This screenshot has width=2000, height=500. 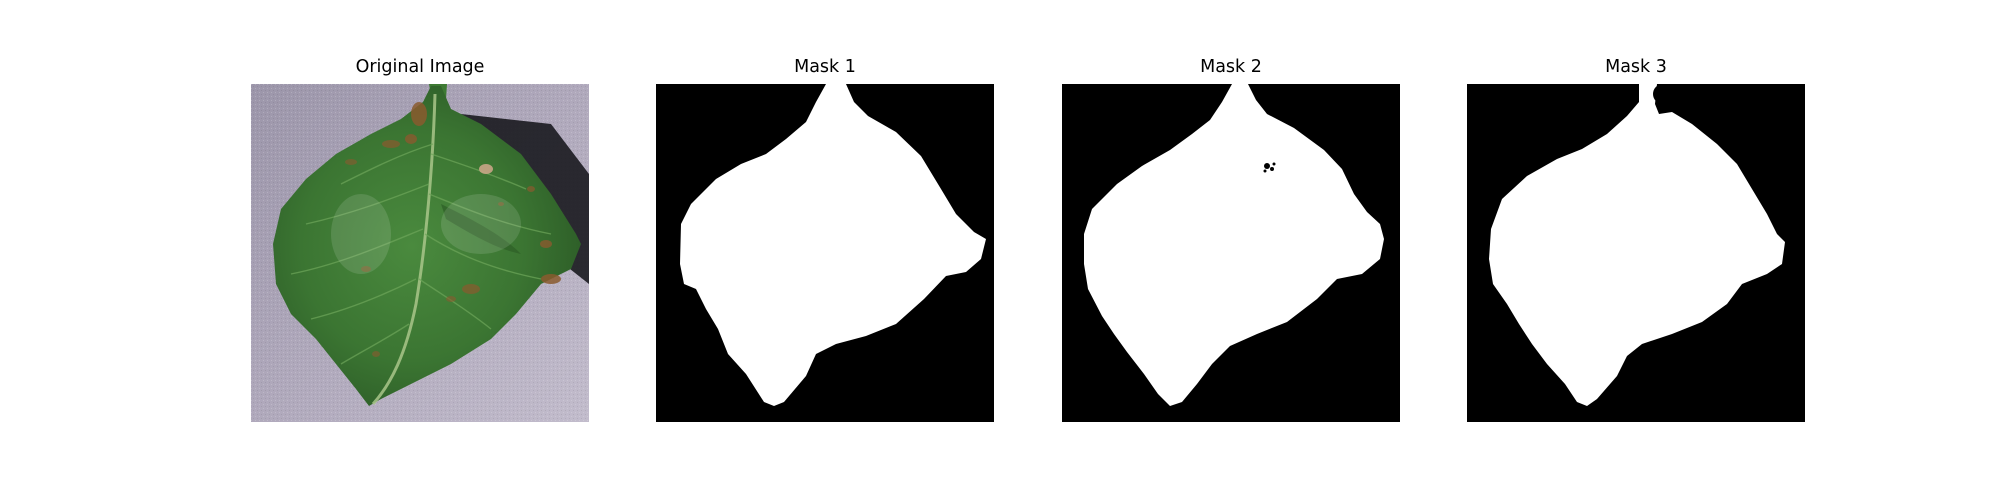 I want to click on mask-2-leaf-region, so click(x=1234, y=245).